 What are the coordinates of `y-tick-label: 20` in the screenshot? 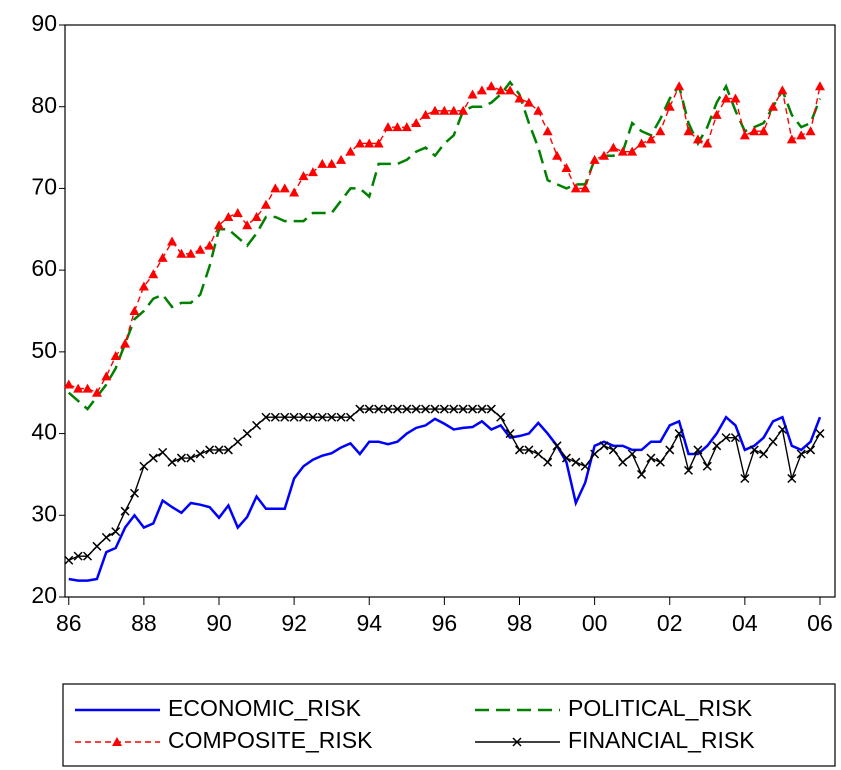 It's located at (44, 595).